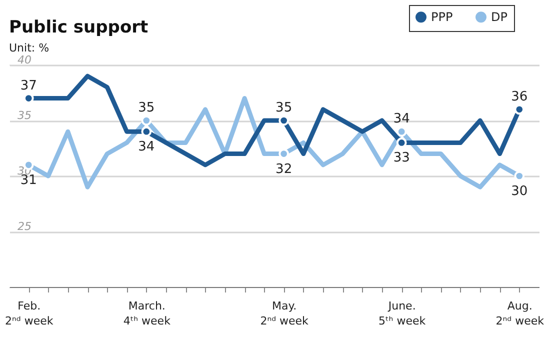  What do you see at coordinates (29, 314) in the screenshot?
I see `x-tick-label: Feb. 2ⁿᵈ week` at bounding box center [29, 314].